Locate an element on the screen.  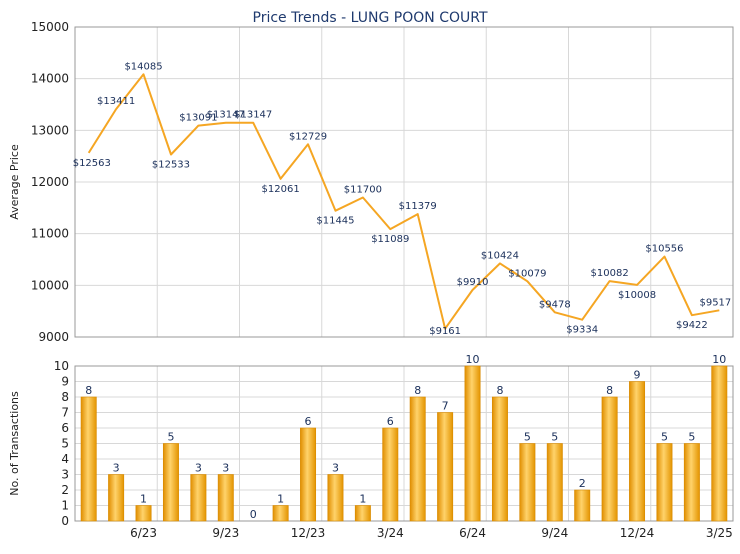
price-data-label: $9334 is located at coordinates (582, 330).